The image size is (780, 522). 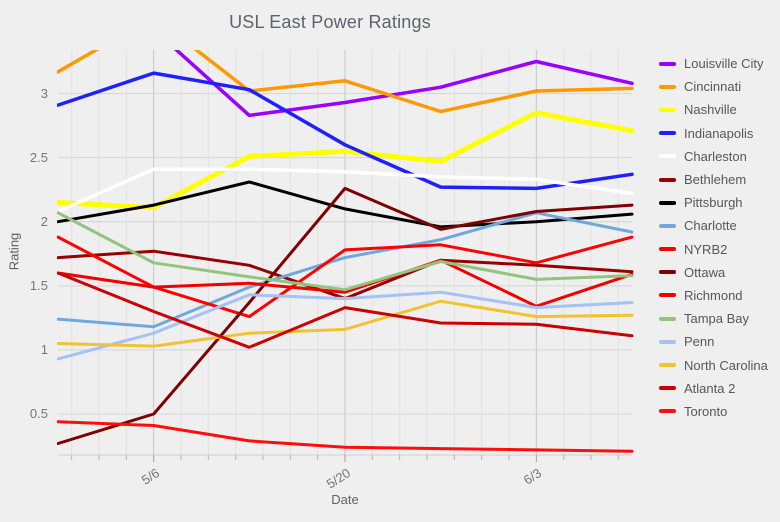 I want to click on legend-label: Indianapolis, so click(x=719, y=133).